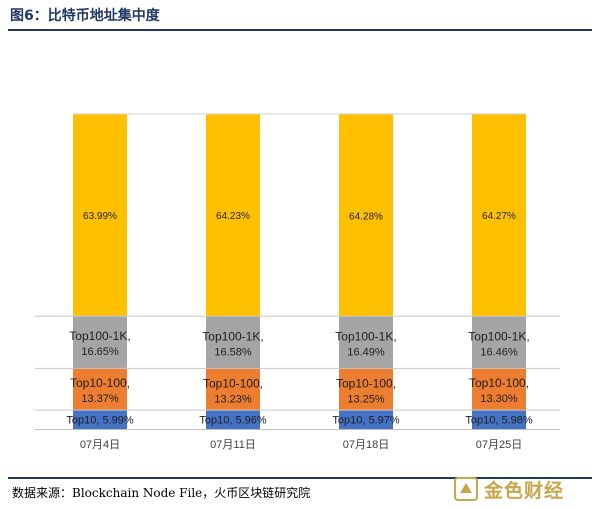  Describe the element at coordinates (300, 478) in the screenshot. I see `footer-divider` at that location.